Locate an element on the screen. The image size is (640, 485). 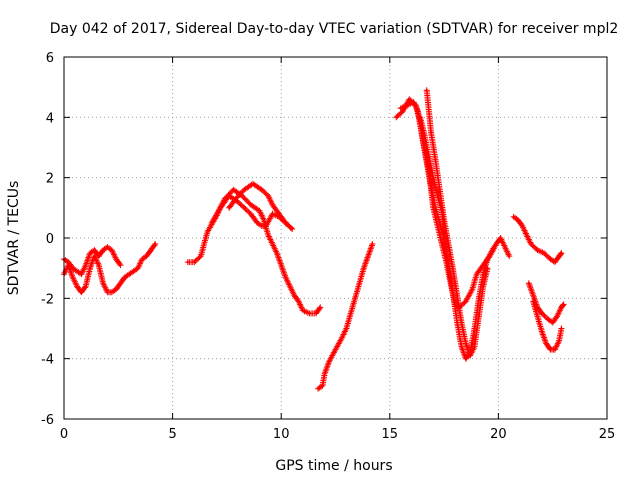
x-tick-label: 15 is located at coordinates (390, 434).